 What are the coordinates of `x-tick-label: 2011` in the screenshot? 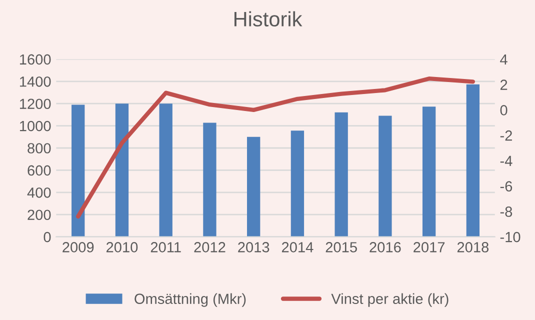 It's located at (165, 247).